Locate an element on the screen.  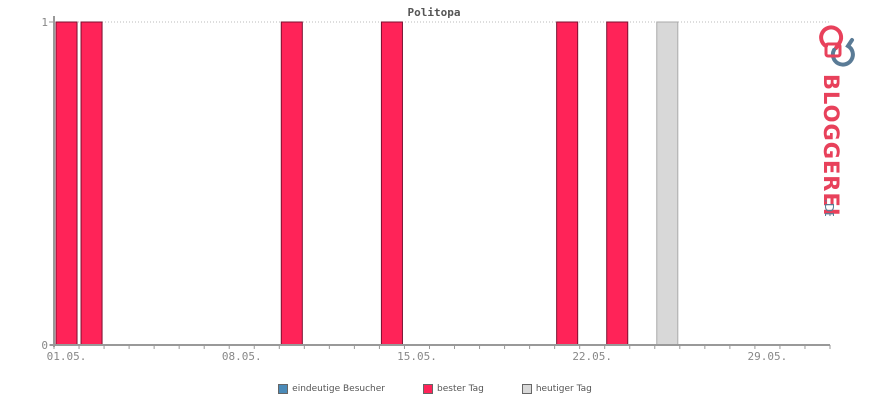
x-tick-label: 08.05. is located at coordinates (242, 356).